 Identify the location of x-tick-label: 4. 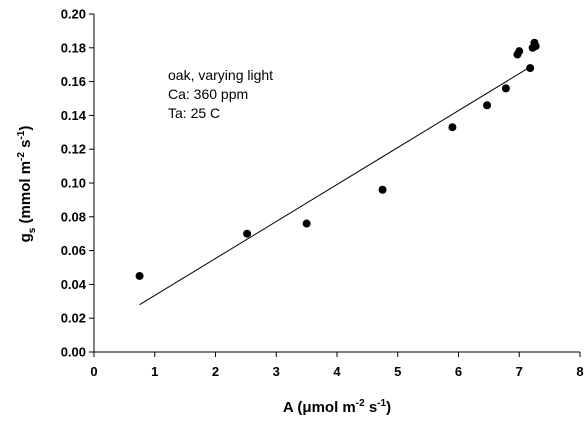
(337, 371).